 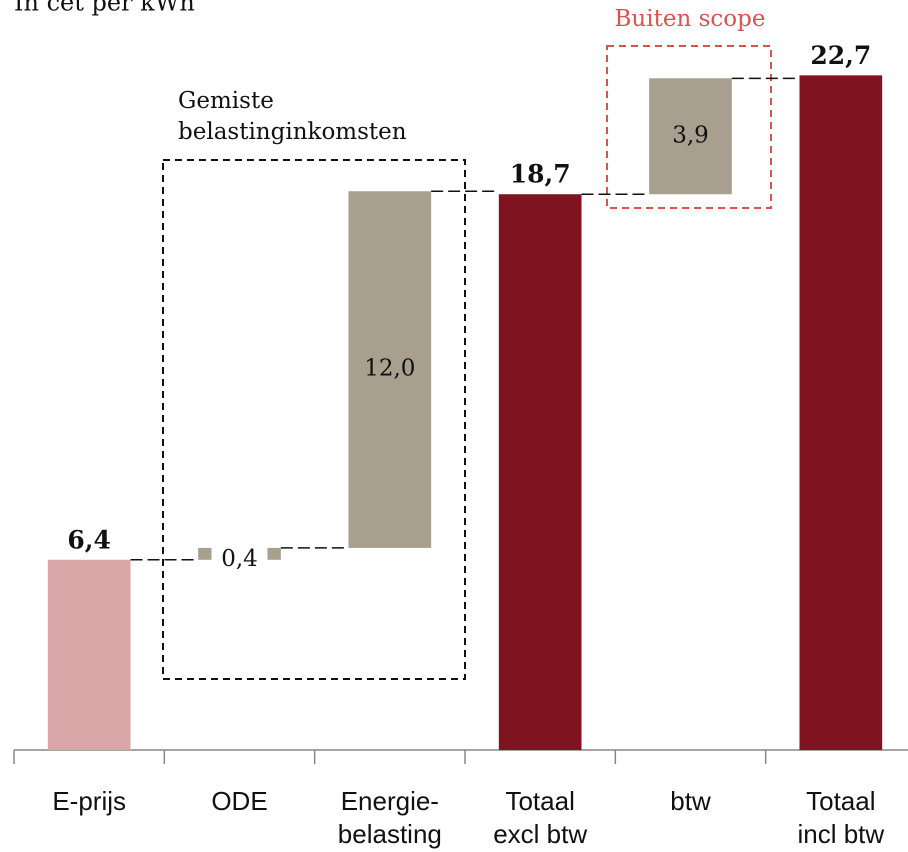 I want to click on x-tick-label: Energie-, so click(x=390, y=801).